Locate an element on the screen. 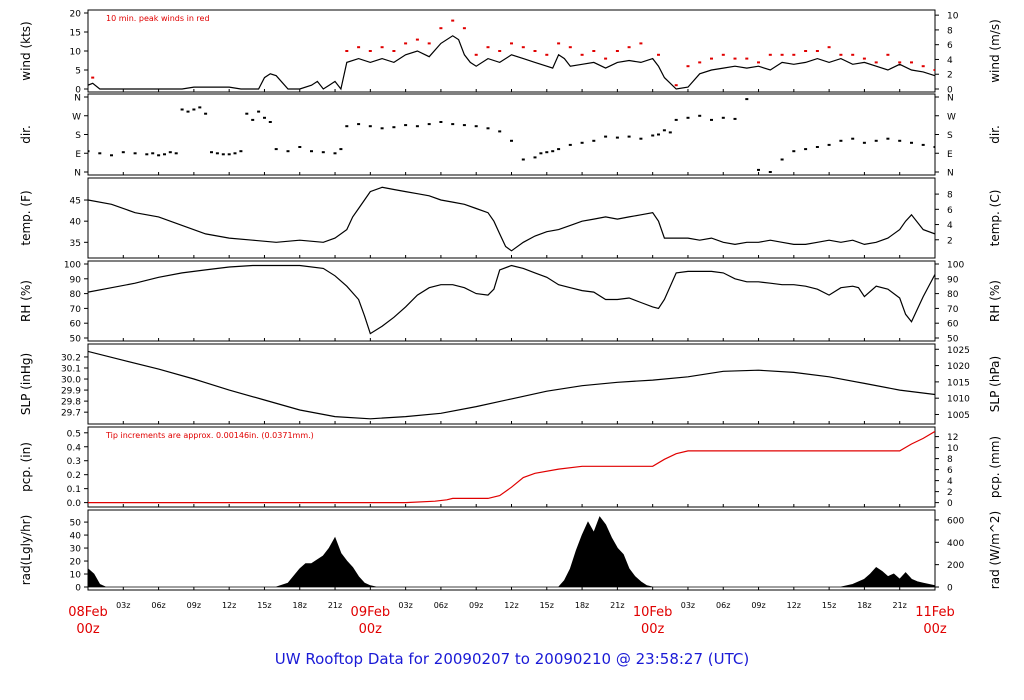 The width and height of the screenshot is (1024, 700). panel-rh: 50 60 70 80 90 100 50 60 70 80 90 100 RH (%) RH (%) is located at coordinates (510, 302).